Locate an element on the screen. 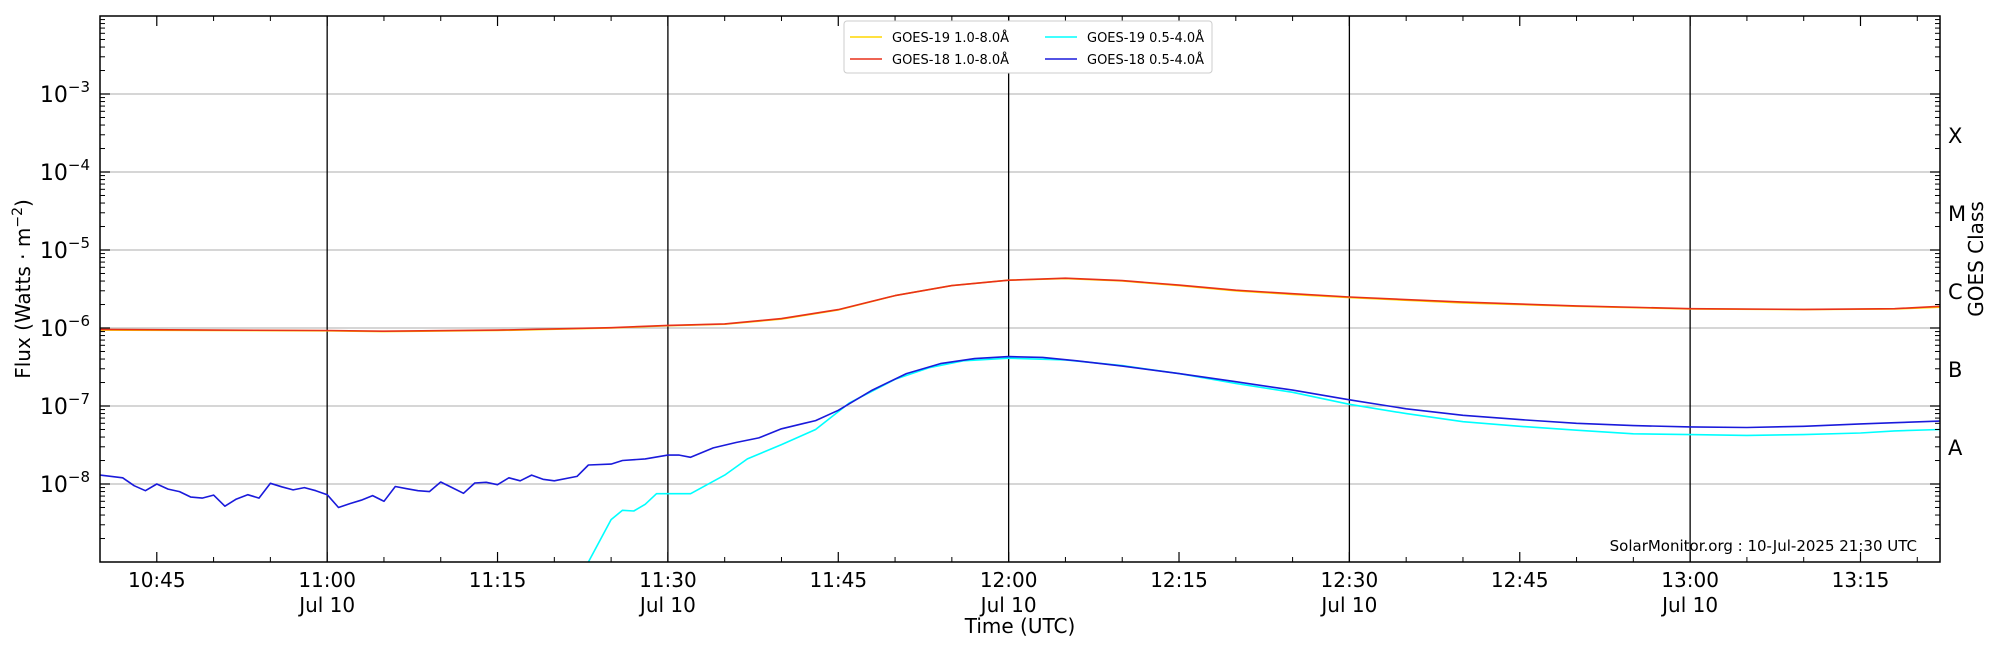 The image size is (2000, 654). x-tick-label: 11:15 is located at coordinates (498, 580).